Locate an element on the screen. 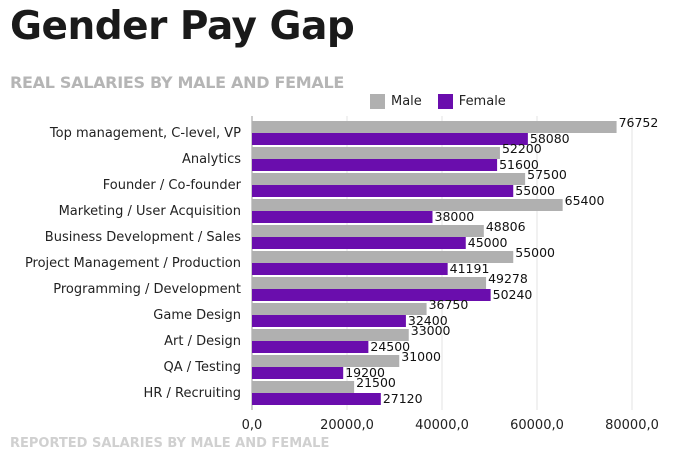 The image size is (688, 451). legend-label-male: Male is located at coordinates (406, 101).